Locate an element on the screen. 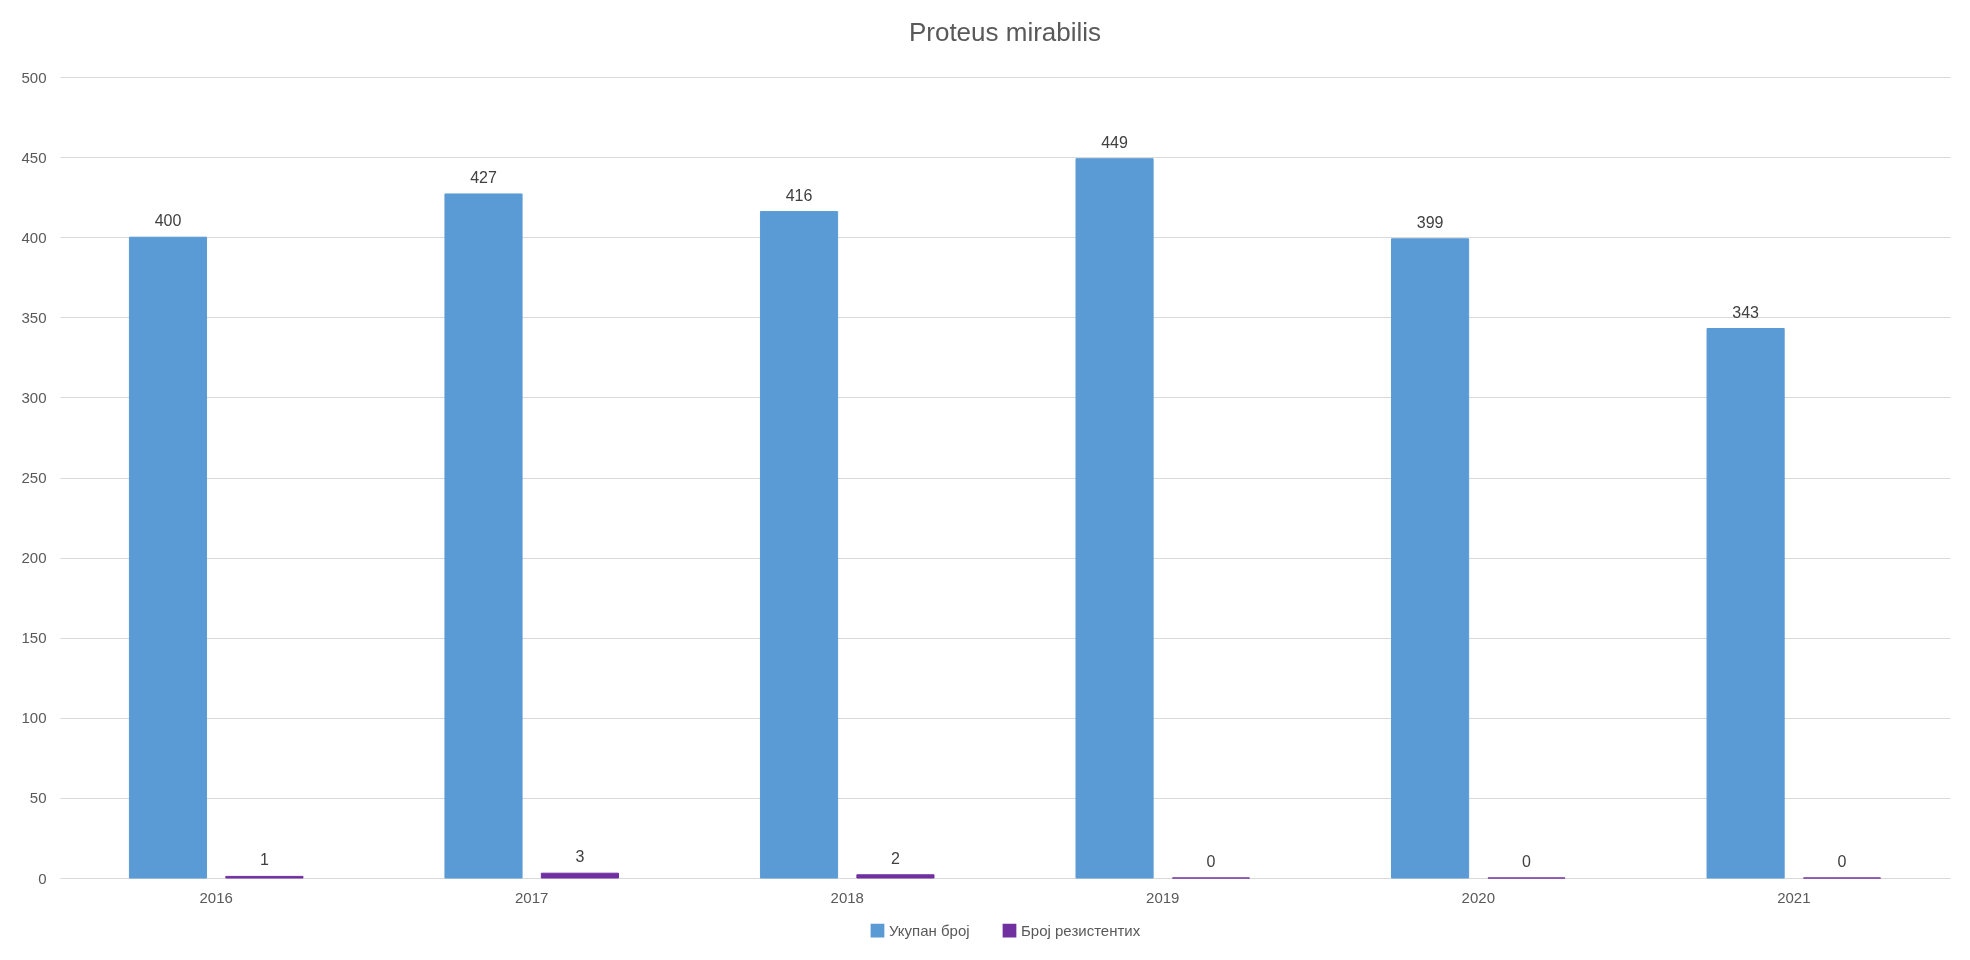 The width and height of the screenshot is (1970, 960). data-label: 449 is located at coordinates (1114, 142).